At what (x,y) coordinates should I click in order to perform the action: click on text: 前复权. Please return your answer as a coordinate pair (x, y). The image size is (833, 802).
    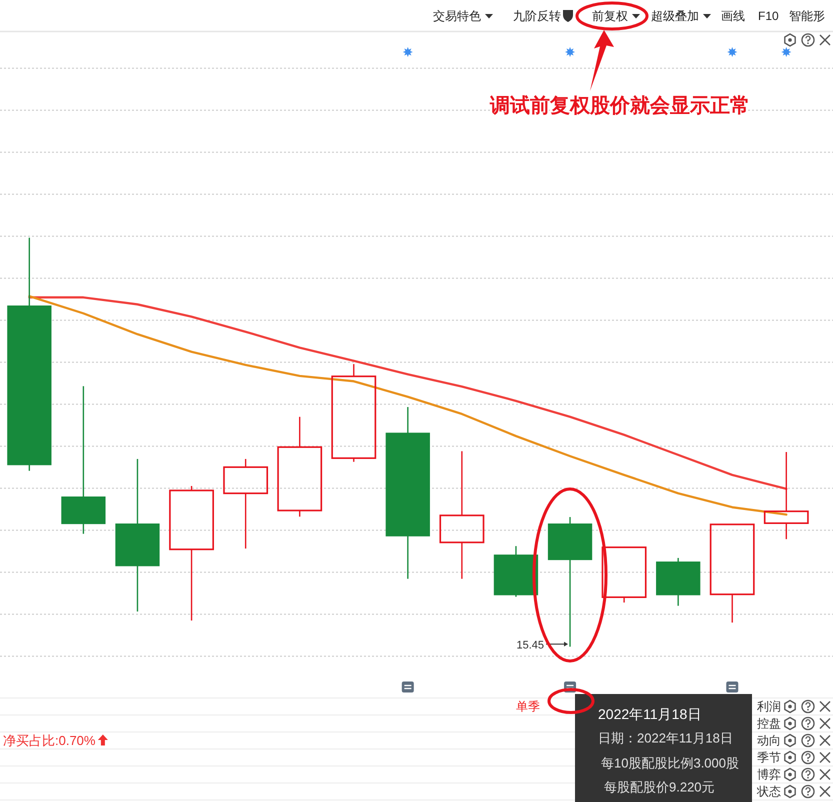
    Looking at the image, I should click on (610, 16).